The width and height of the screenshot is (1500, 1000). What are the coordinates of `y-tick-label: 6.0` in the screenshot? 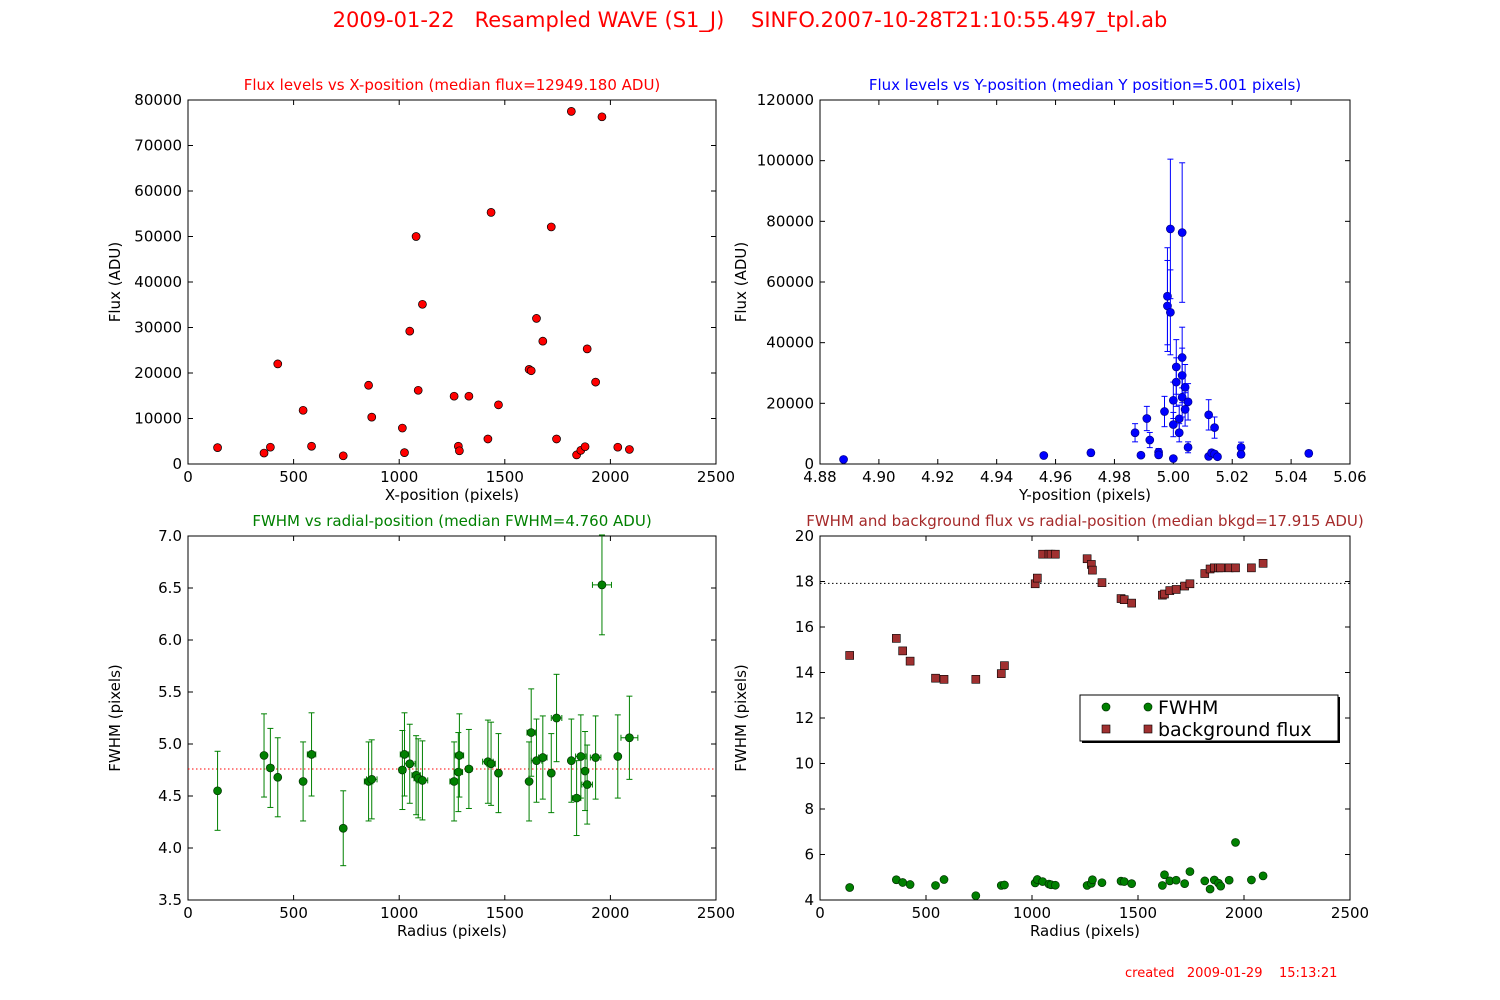 It's located at (170, 640).